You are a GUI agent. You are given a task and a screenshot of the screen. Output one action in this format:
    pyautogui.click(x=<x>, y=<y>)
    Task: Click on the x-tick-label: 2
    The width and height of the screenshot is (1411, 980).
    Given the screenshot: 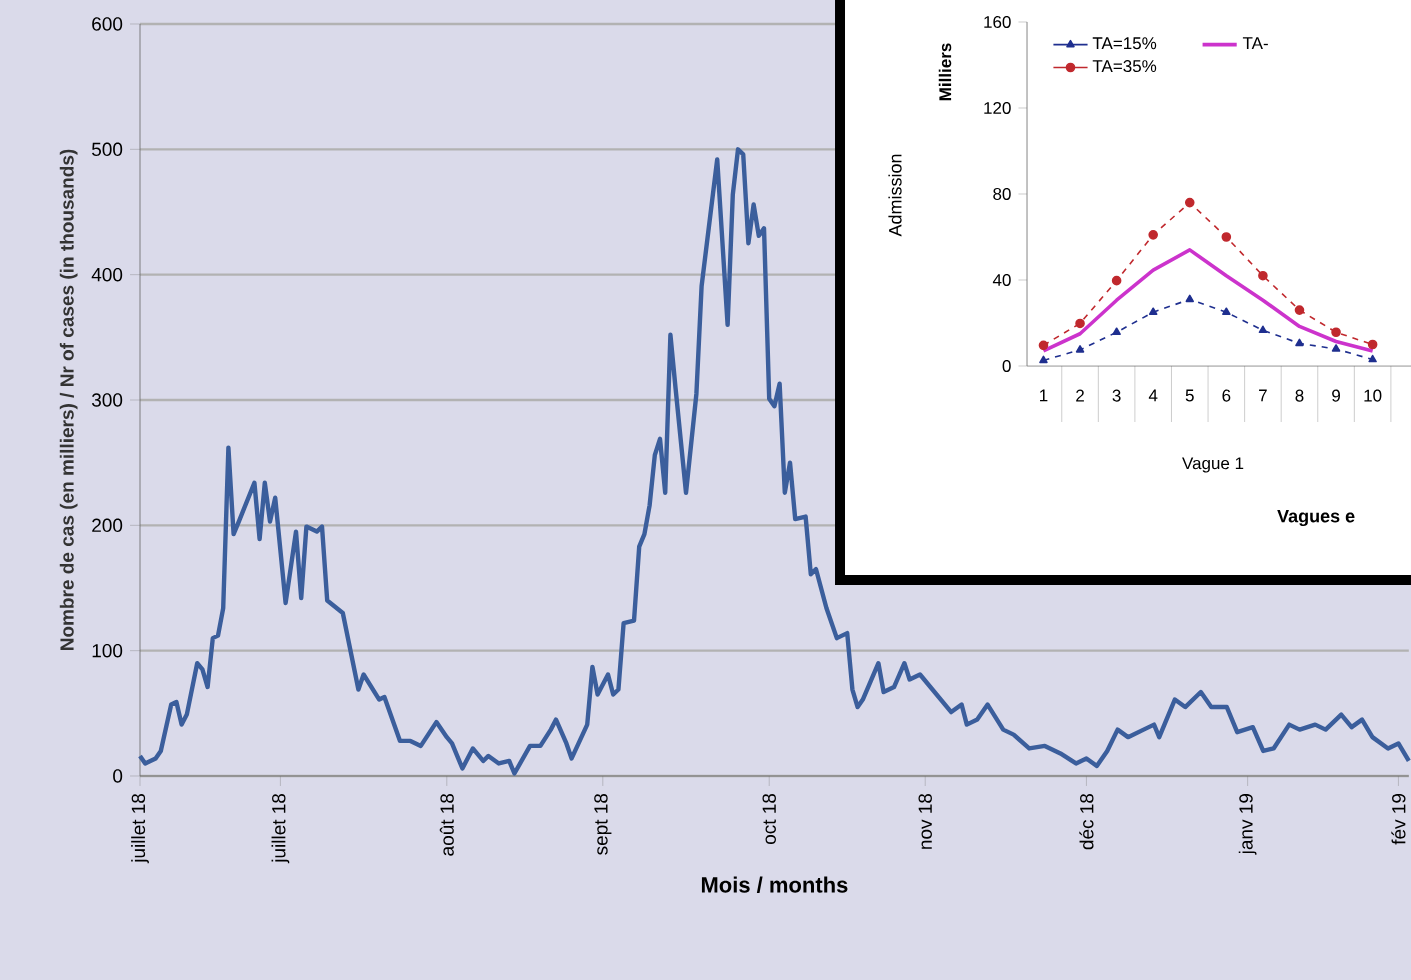 What is the action you would take?
    pyautogui.click(x=1080, y=395)
    